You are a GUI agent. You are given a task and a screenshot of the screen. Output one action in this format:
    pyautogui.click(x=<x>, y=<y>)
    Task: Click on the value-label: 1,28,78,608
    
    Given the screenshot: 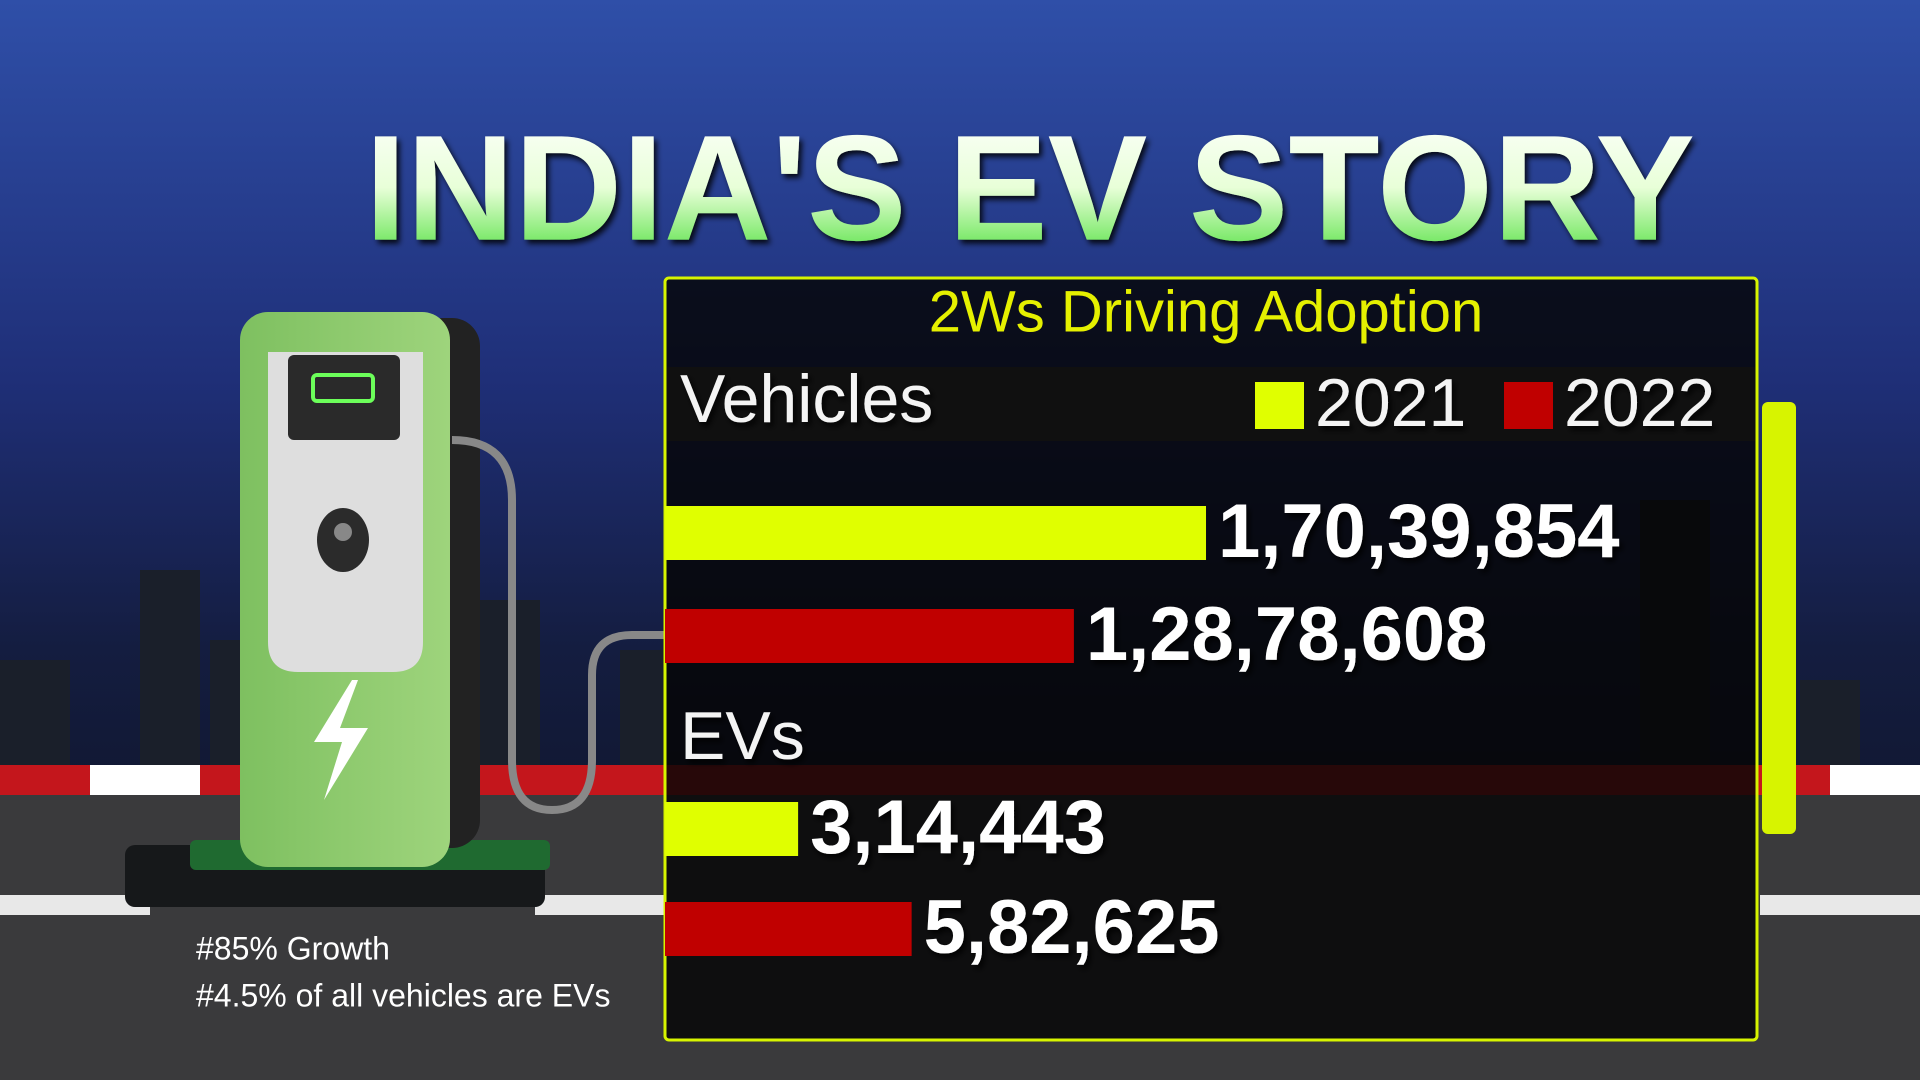 What is the action you would take?
    pyautogui.click(x=1287, y=634)
    